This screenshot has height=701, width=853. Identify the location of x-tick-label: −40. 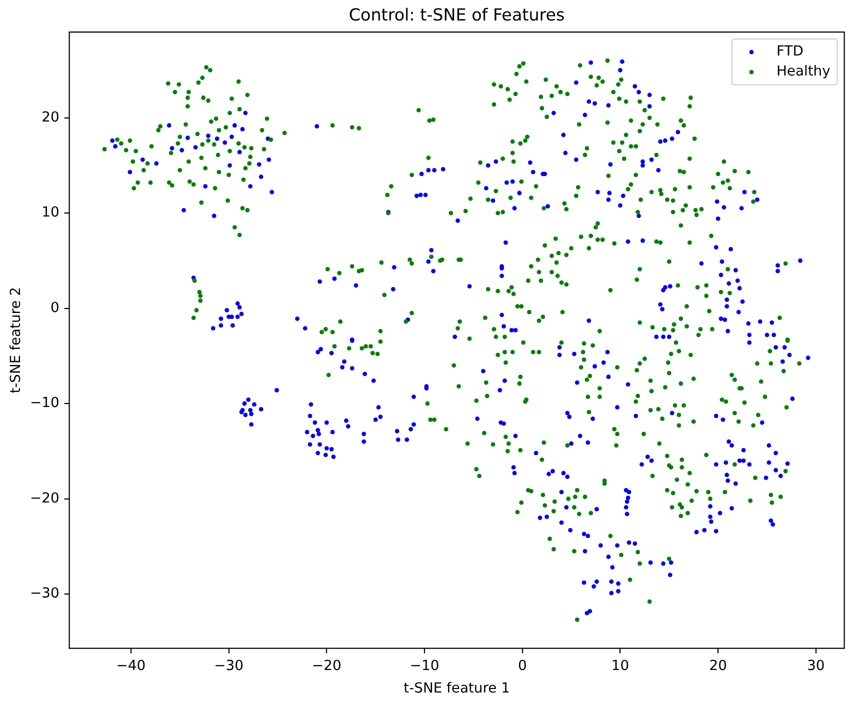
(131, 666).